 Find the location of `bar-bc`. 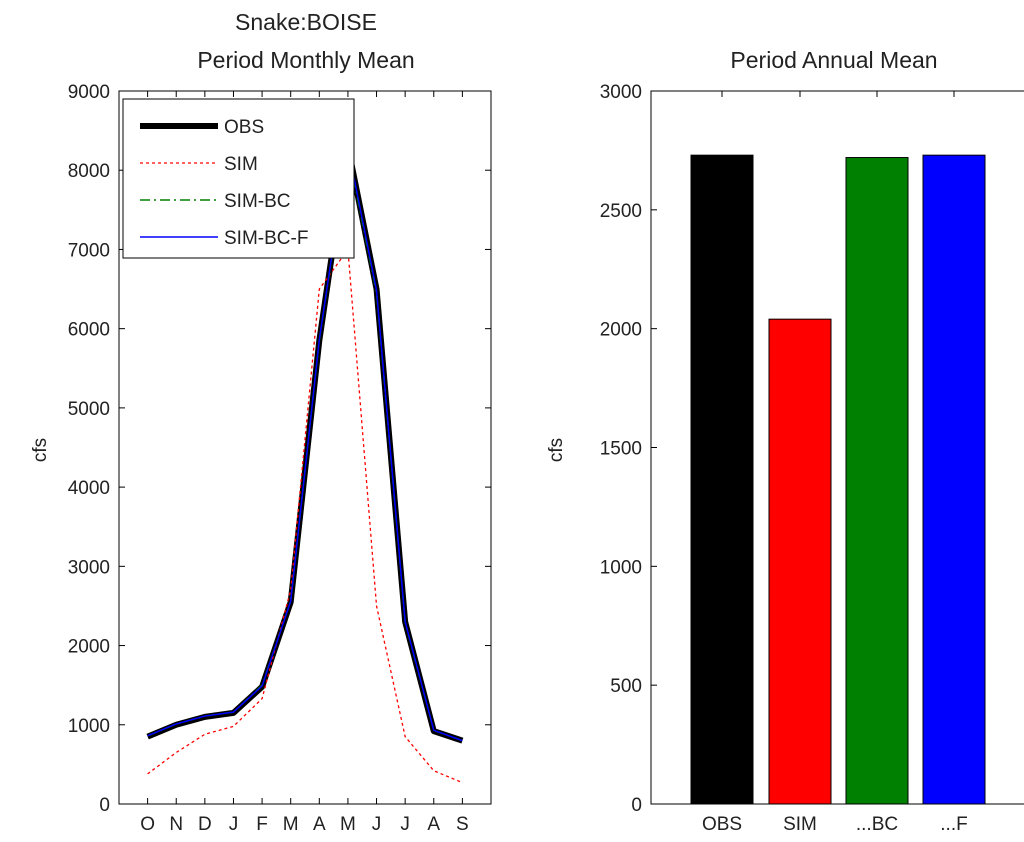

bar-bc is located at coordinates (877, 481).